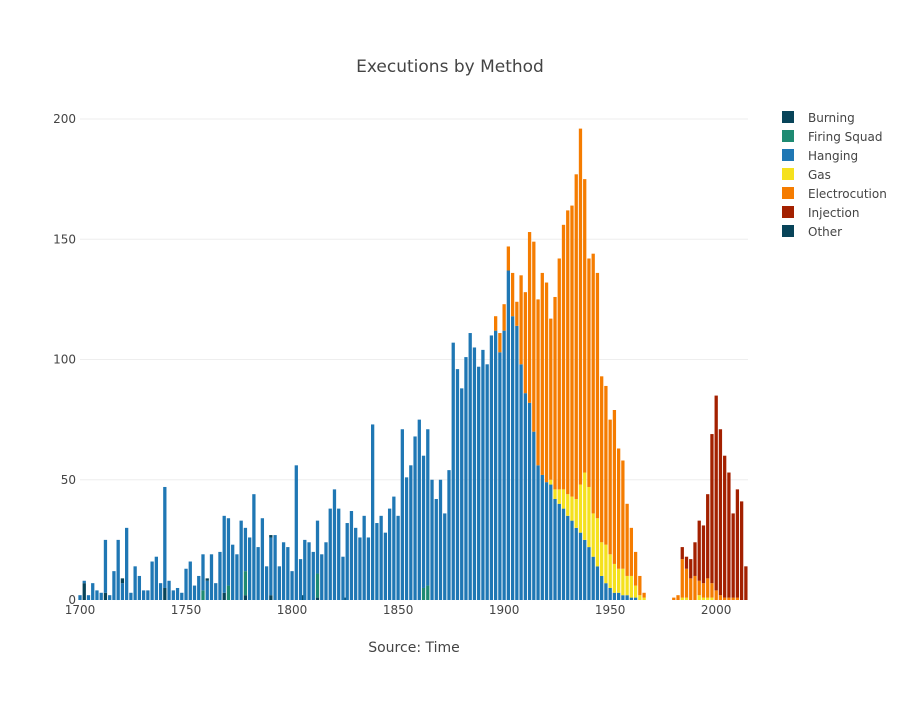 This screenshot has height=704, width=900. What do you see at coordinates (703, 590) in the screenshot?
I see `bar-electrocution-1994` at bounding box center [703, 590].